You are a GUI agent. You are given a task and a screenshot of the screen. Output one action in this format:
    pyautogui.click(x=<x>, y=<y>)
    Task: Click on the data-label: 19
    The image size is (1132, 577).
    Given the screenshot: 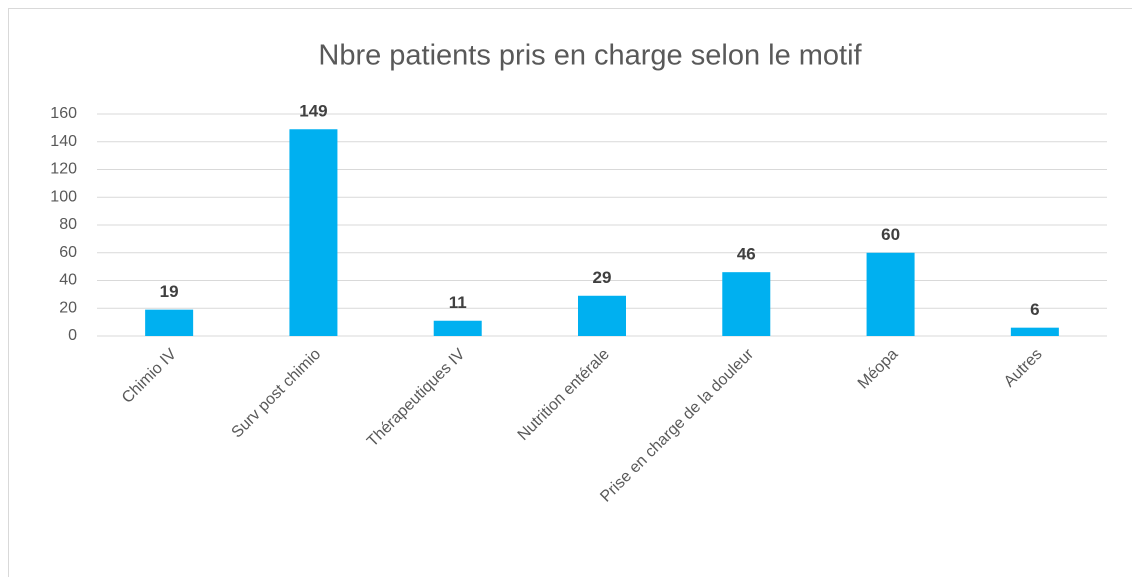 What is the action you would take?
    pyautogui.click(x=169, y=291)
    